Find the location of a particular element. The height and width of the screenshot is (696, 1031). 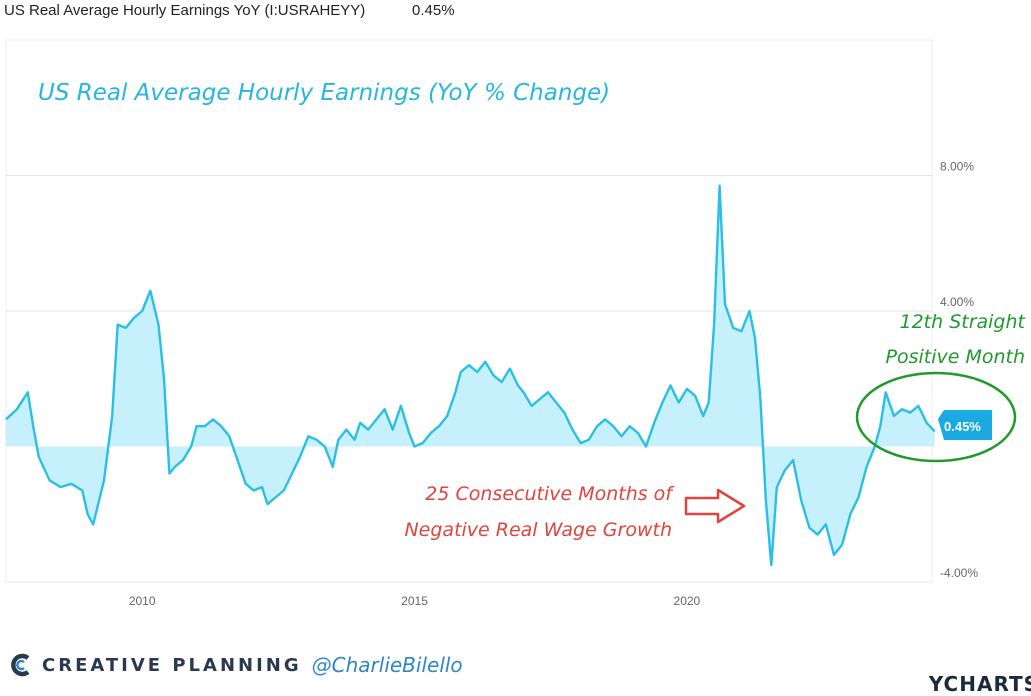

y-tick-label: 4.00% is located at coordinates (957, 302).